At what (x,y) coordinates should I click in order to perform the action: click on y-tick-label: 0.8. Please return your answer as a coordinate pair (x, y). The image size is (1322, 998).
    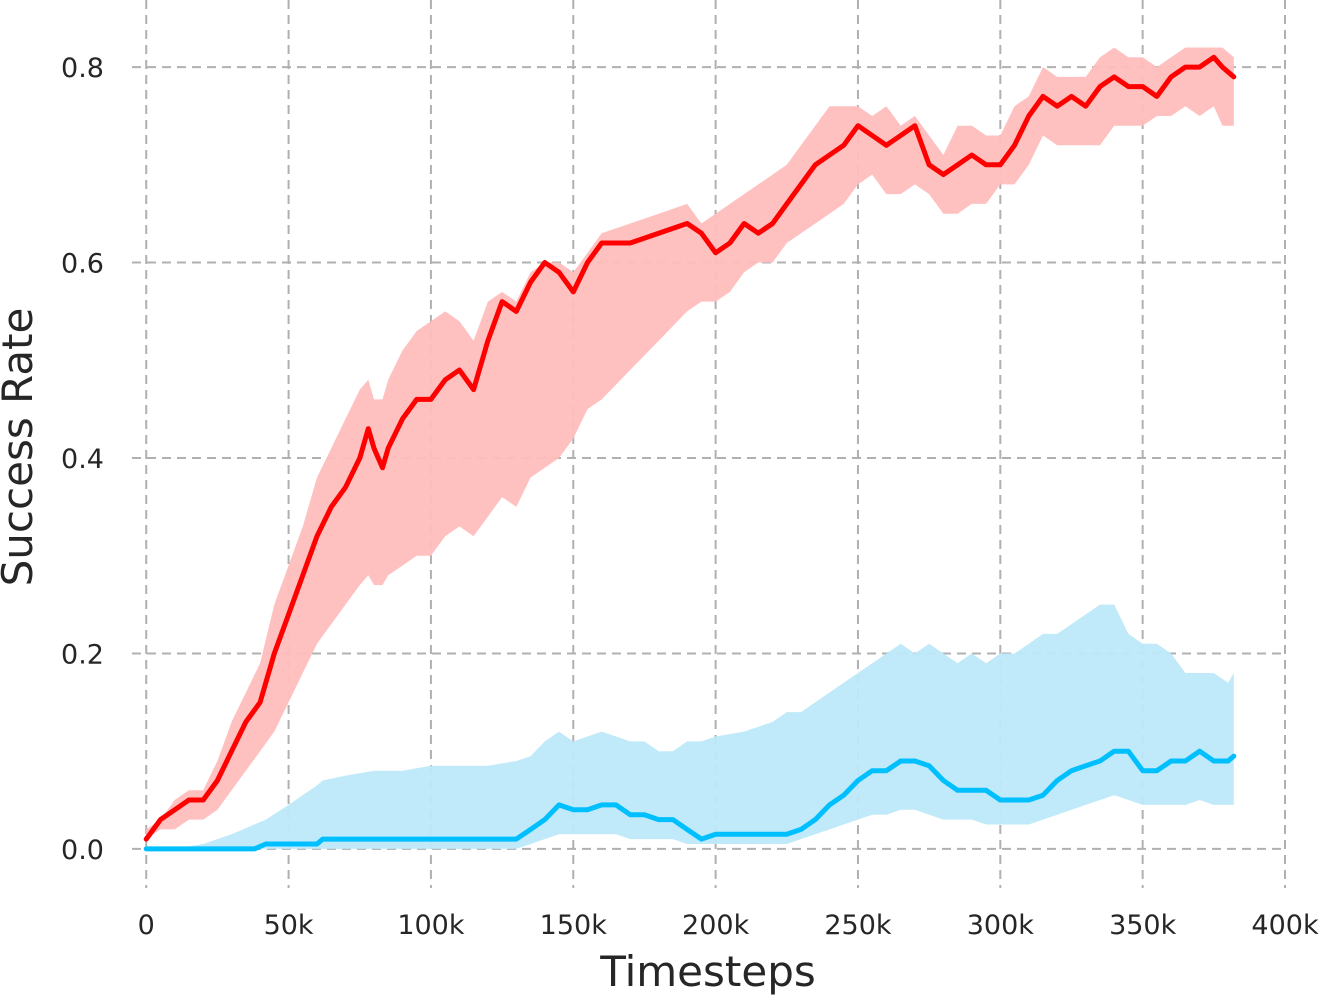
    Looking at the image, I should click on (82, 68).